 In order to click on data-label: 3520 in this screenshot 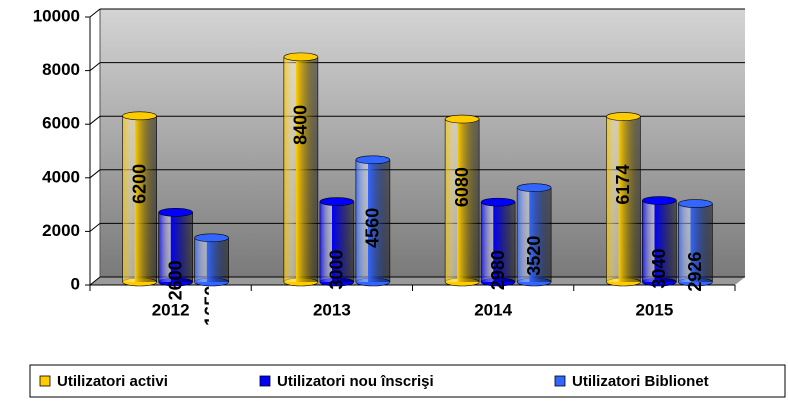, I will do `click(534, 256)`.